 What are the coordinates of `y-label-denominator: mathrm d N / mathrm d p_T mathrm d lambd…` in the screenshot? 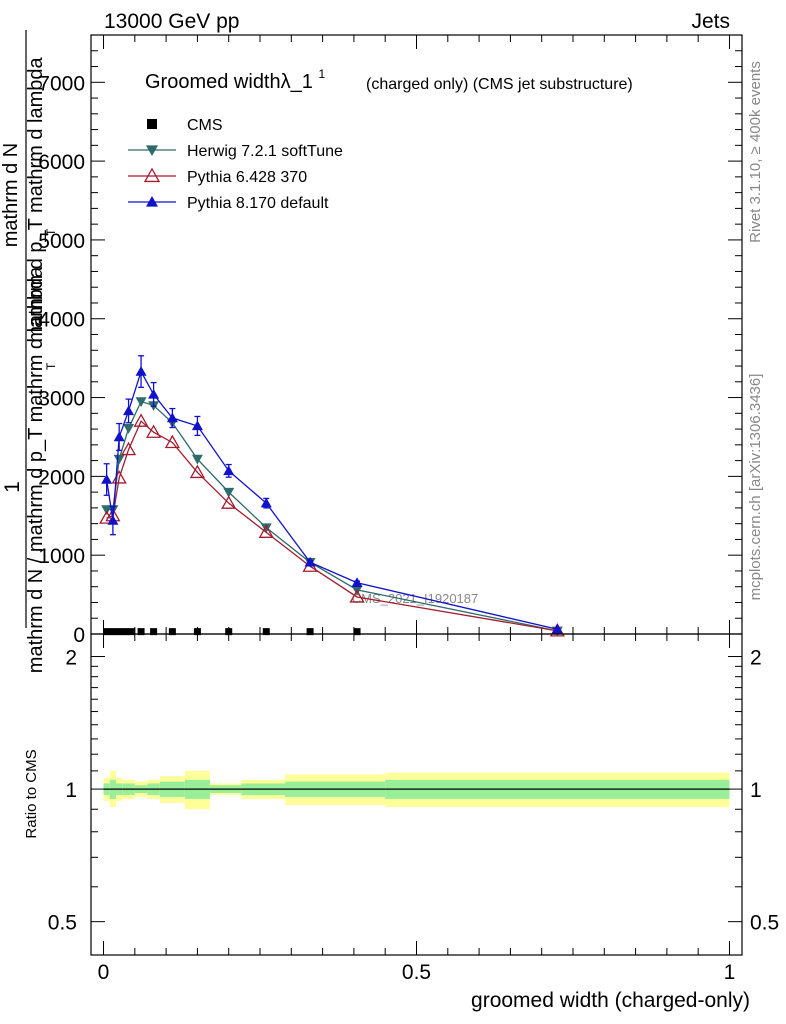 It's located at (36, 469).